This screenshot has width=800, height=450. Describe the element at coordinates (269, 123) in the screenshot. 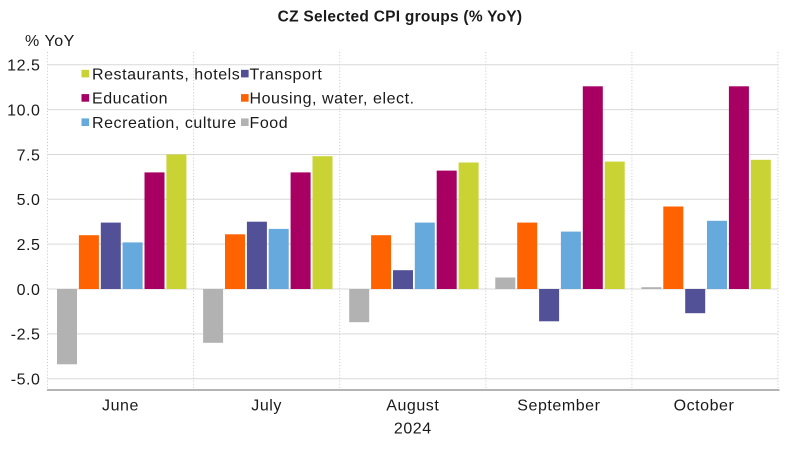

I see `svg-text: Food` at that location.